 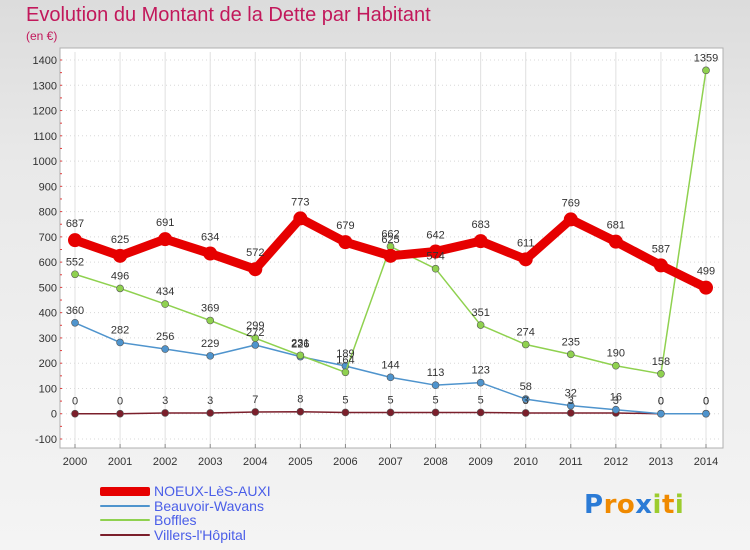 What do you see at coordinates (210, 462) in the screenshot?
I see `x-tick-label: 2003` at bounding box center [210, 462].